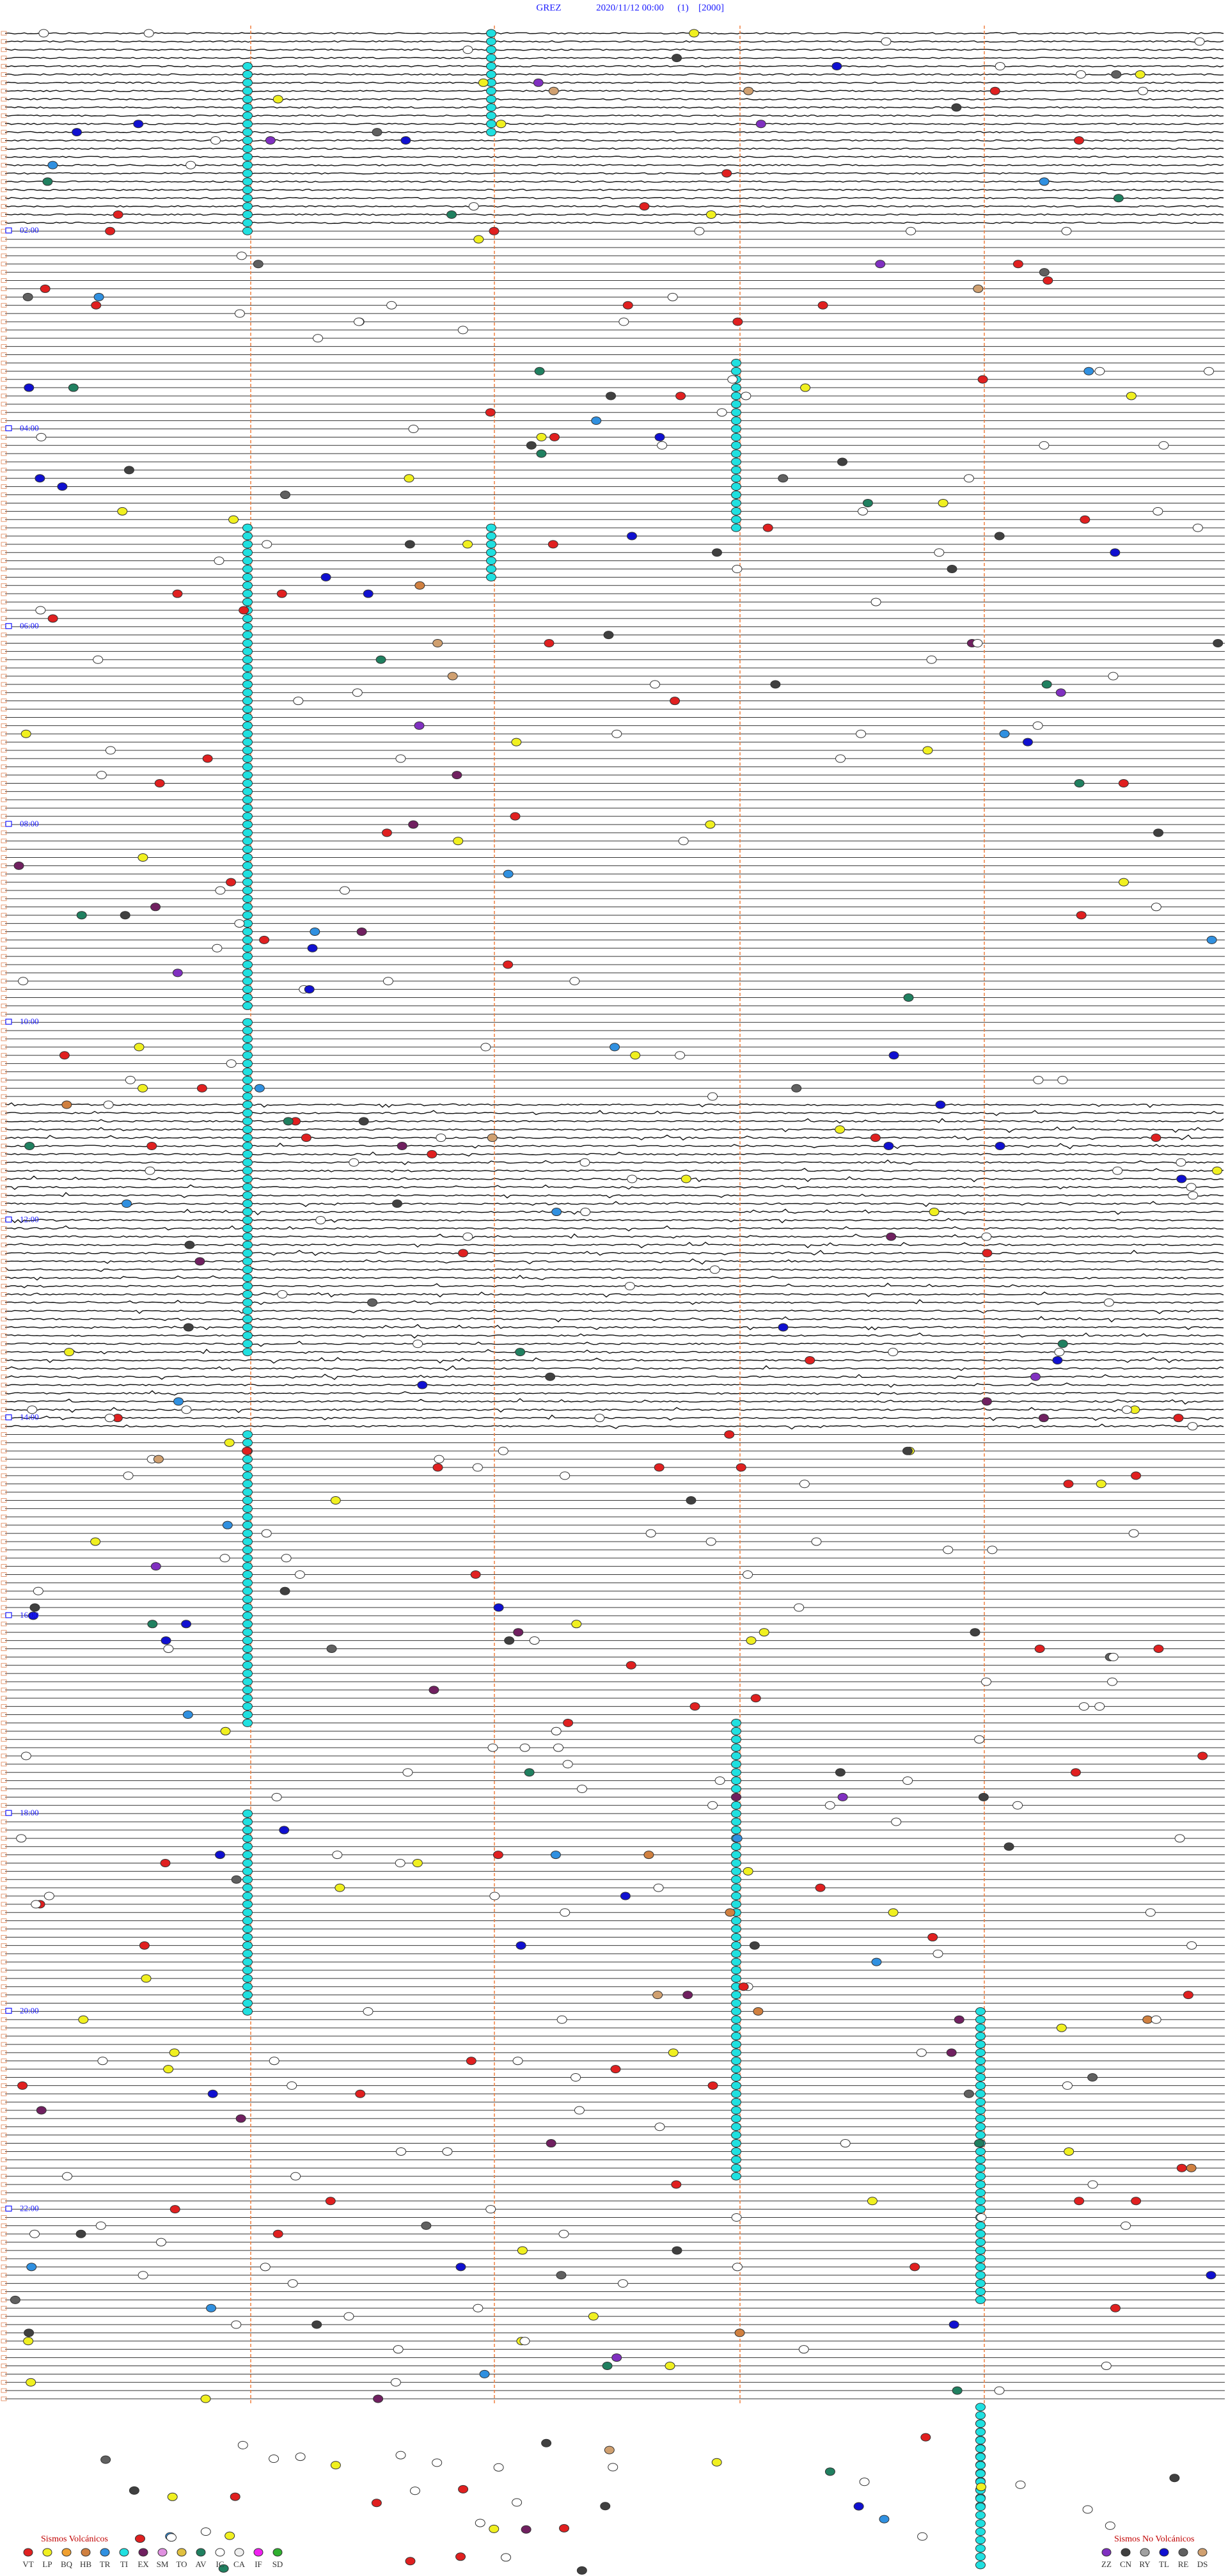 Image resolution: width=1228 pixels, height=2576 pixels. Describe the element at coordinates (548, 8) in the screenshot. I see `station: GREZ` at that location.